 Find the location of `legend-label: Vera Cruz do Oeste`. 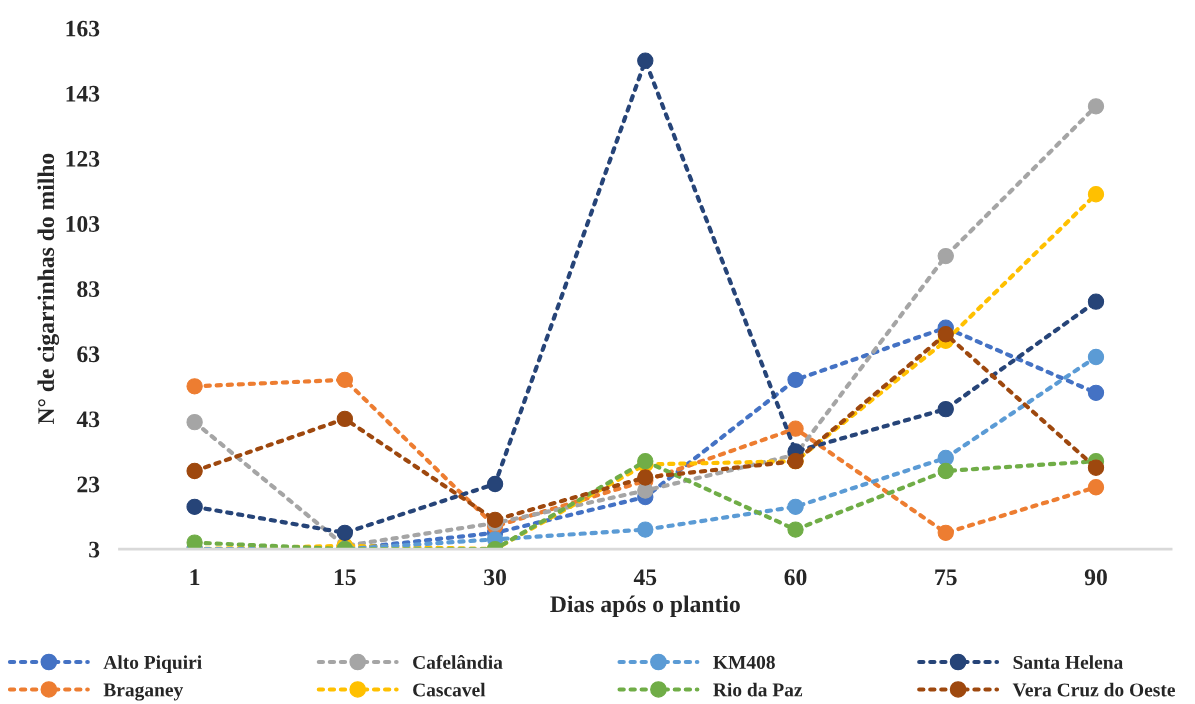

legend-label: Vera Cruz do Oeste is located at coordinates (1093, 689).